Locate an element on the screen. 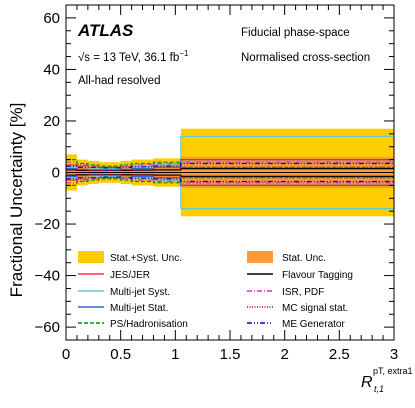 This screenshot has height=408, width=415. legend-item-flav: Flavour Tagging is located at coordinates (300, 275).